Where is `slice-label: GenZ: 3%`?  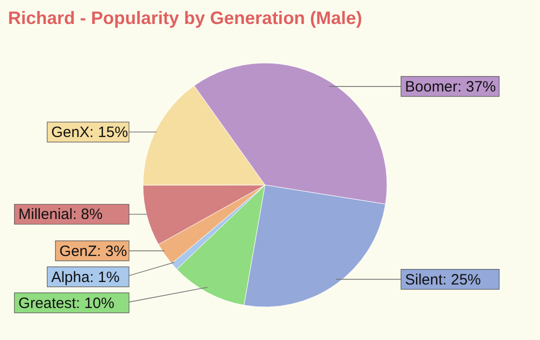
slice-label: GenZ: 3% is located at coordinates (93, 251).